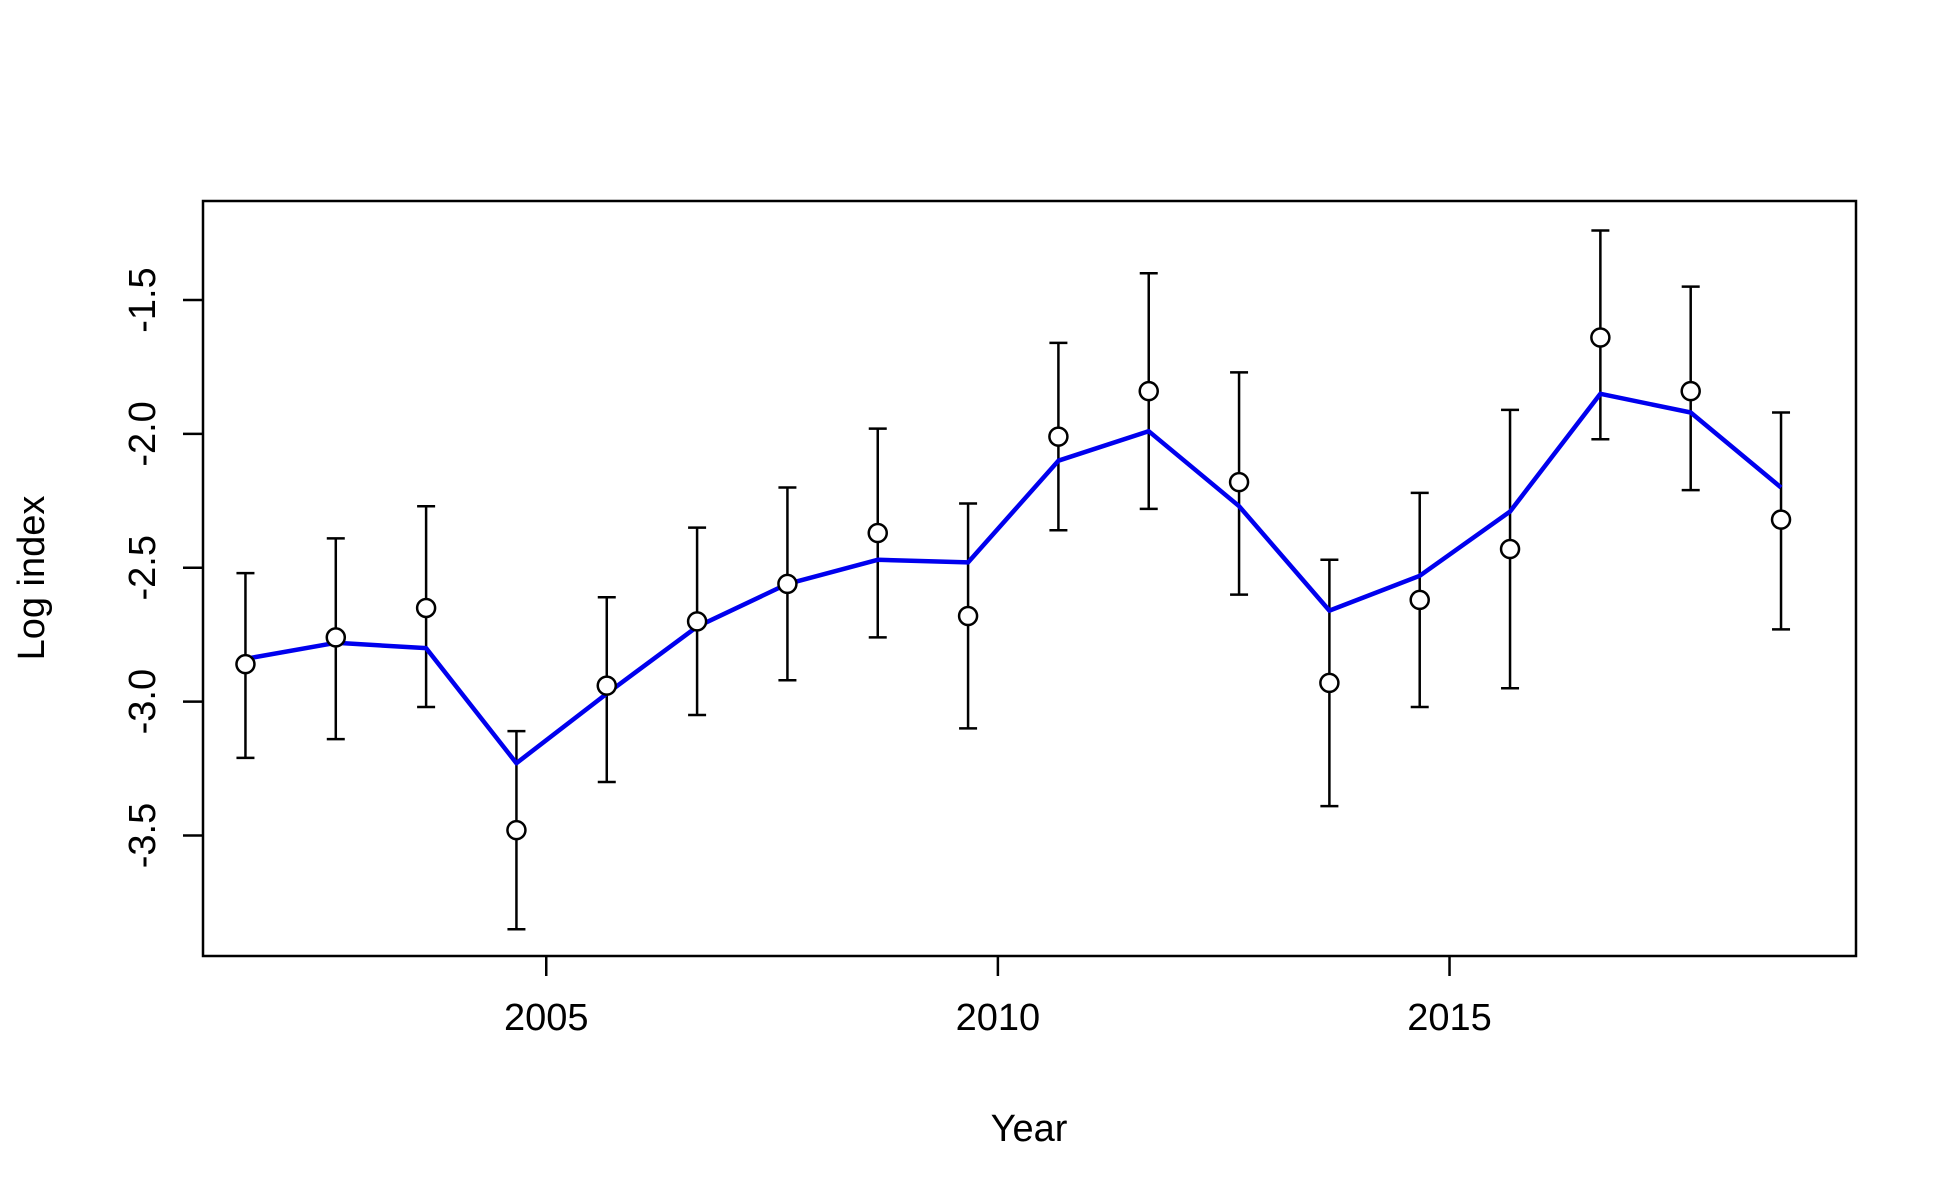 The width and height of the screenshot is (1950, 1200). Describe the element at coordinates (143, 567) in the screenshot. I see `y-tick-label-2: -2.5` at that location.